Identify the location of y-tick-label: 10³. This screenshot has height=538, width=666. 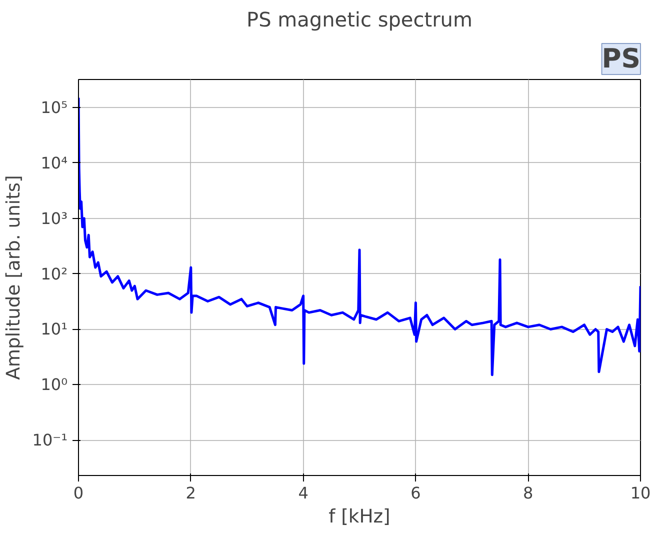
(54, 218).